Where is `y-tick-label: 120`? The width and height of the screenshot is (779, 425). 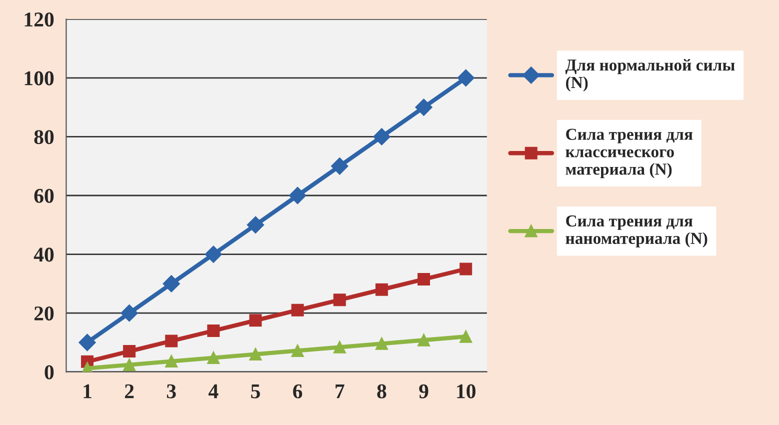
y-tick-label: 120 is located at coordinates (39, 19).